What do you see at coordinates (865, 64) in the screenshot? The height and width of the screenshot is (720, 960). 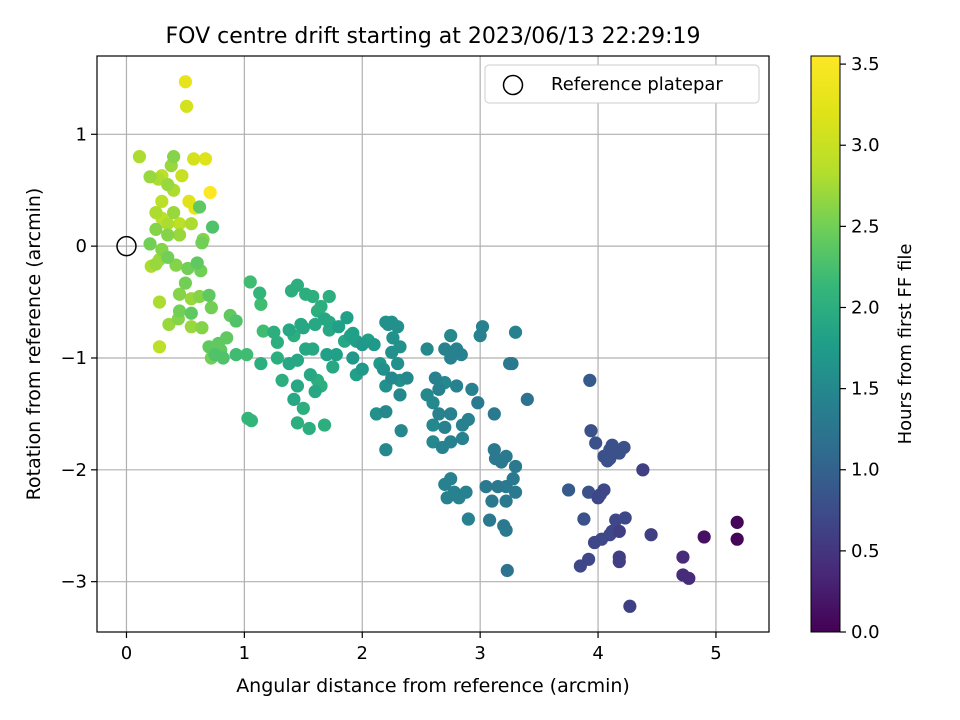 I see `colorbar-tick-label: 3.5` at bounding box center [865, 64].